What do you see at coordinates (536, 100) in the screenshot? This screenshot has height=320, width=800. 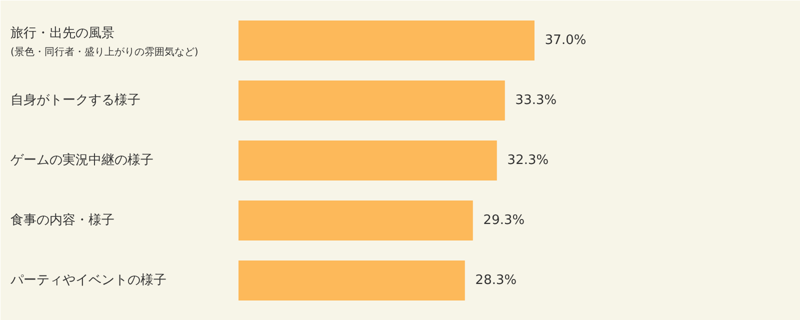 I see `data-label: 33.3%` at bounding box center [536, 100].